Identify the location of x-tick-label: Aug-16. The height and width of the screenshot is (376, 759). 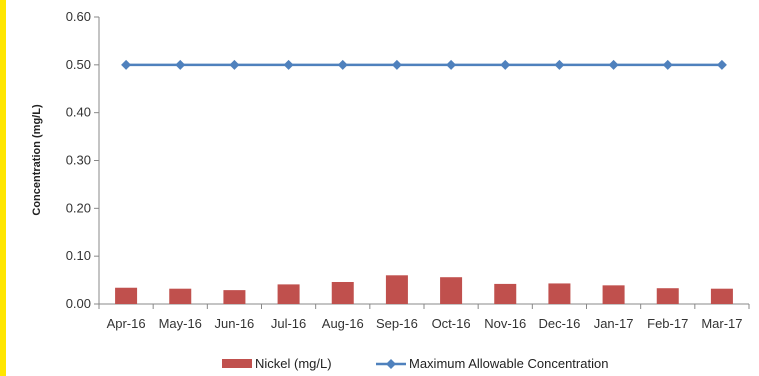
(343, 323).